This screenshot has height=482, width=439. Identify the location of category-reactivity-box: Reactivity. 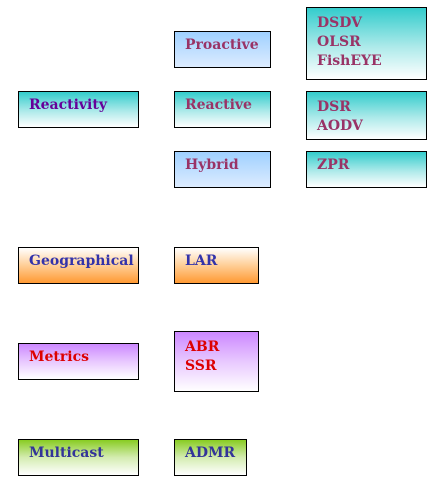
(78, 109).